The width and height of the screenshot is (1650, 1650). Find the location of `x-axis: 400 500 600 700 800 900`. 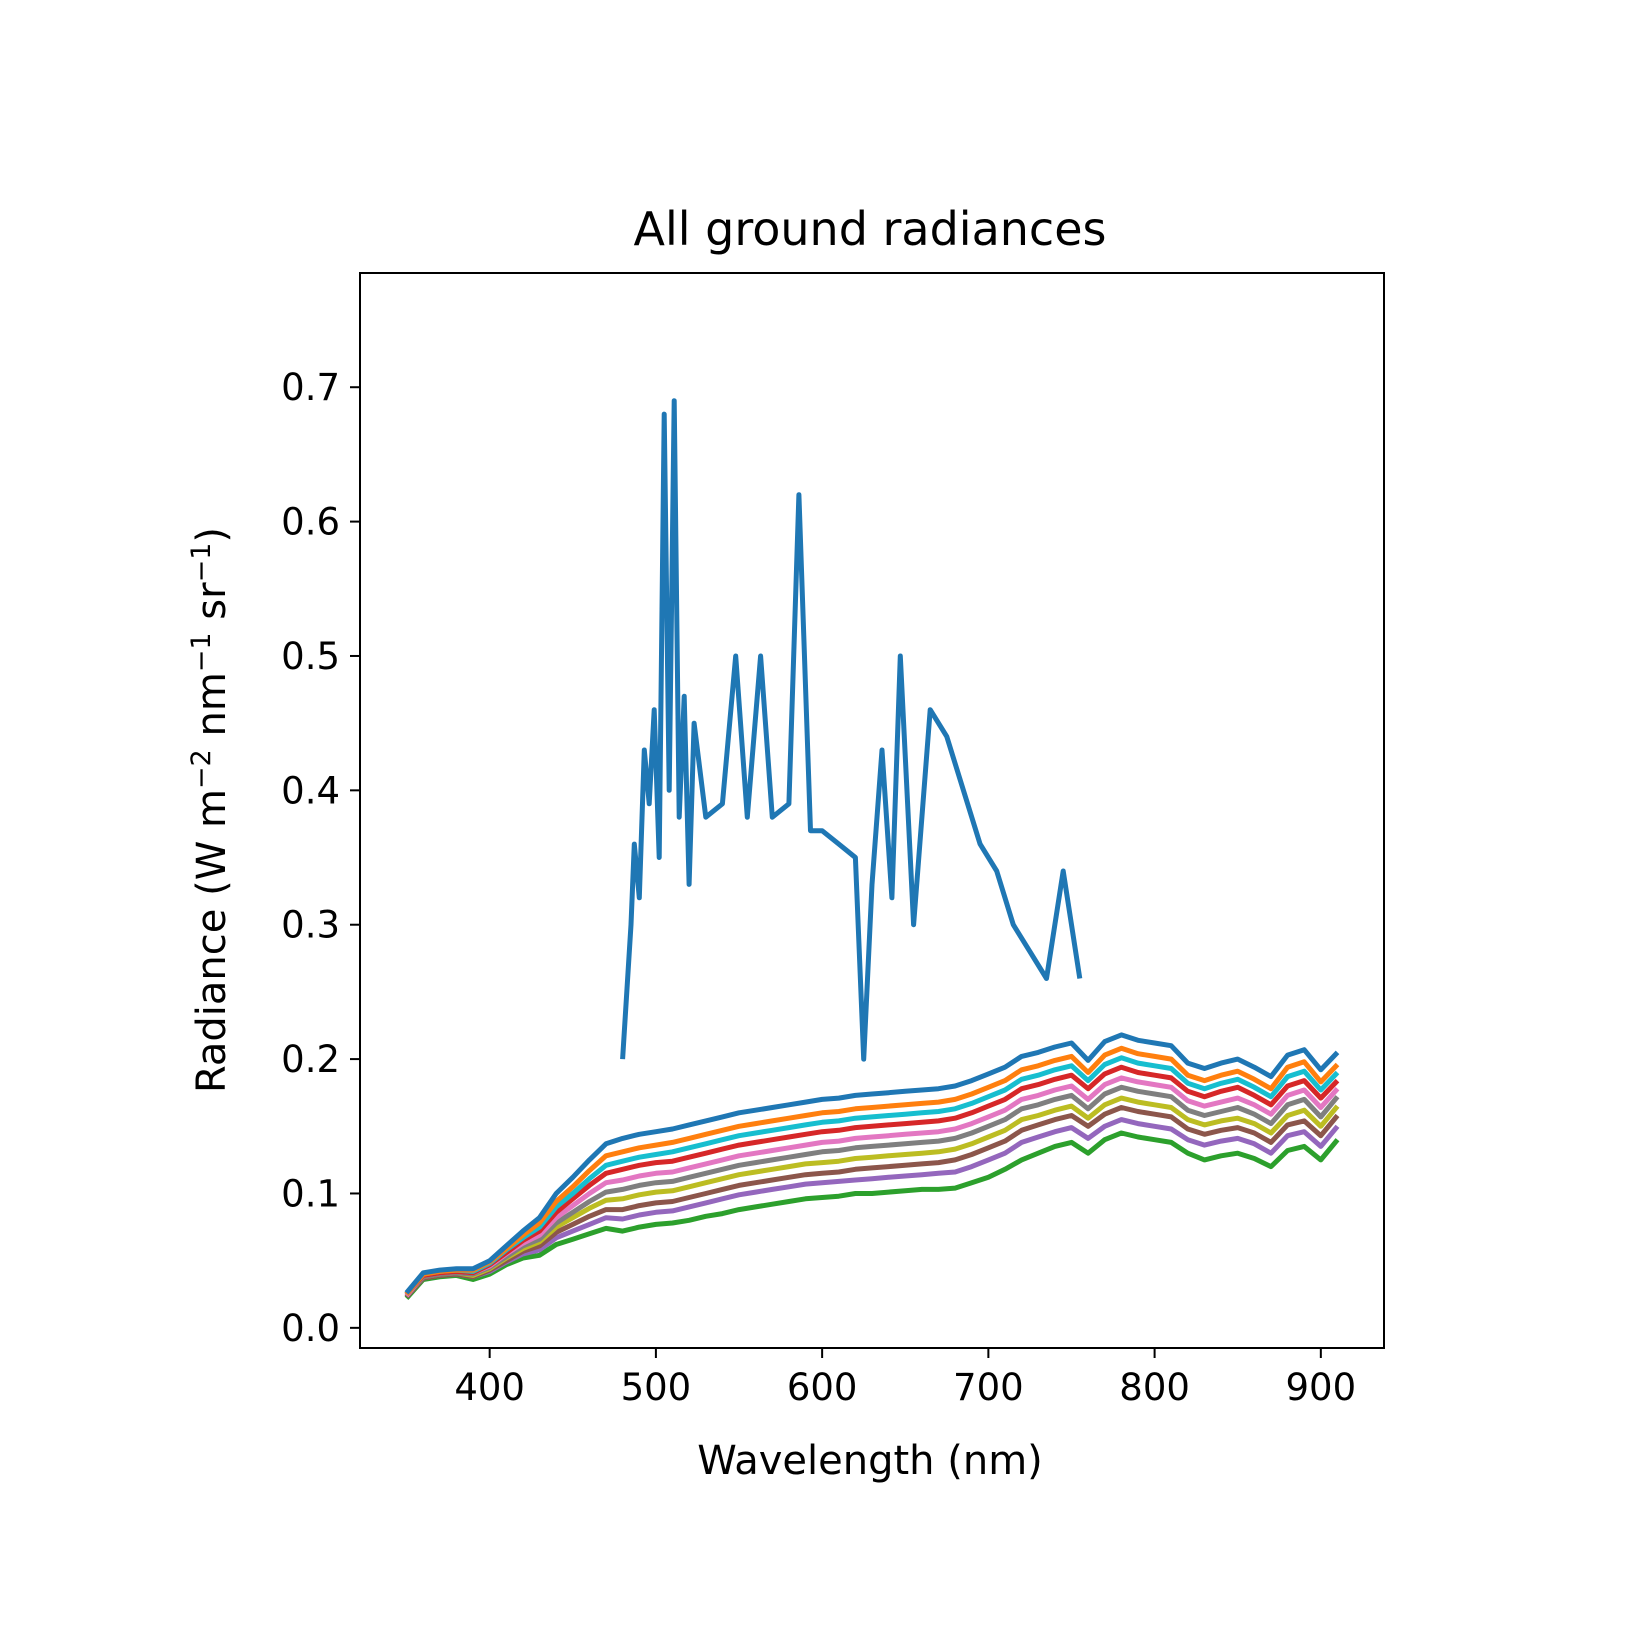

x-axis: 400 500 600 700 800 900 is located at coordinates (905, 1378).